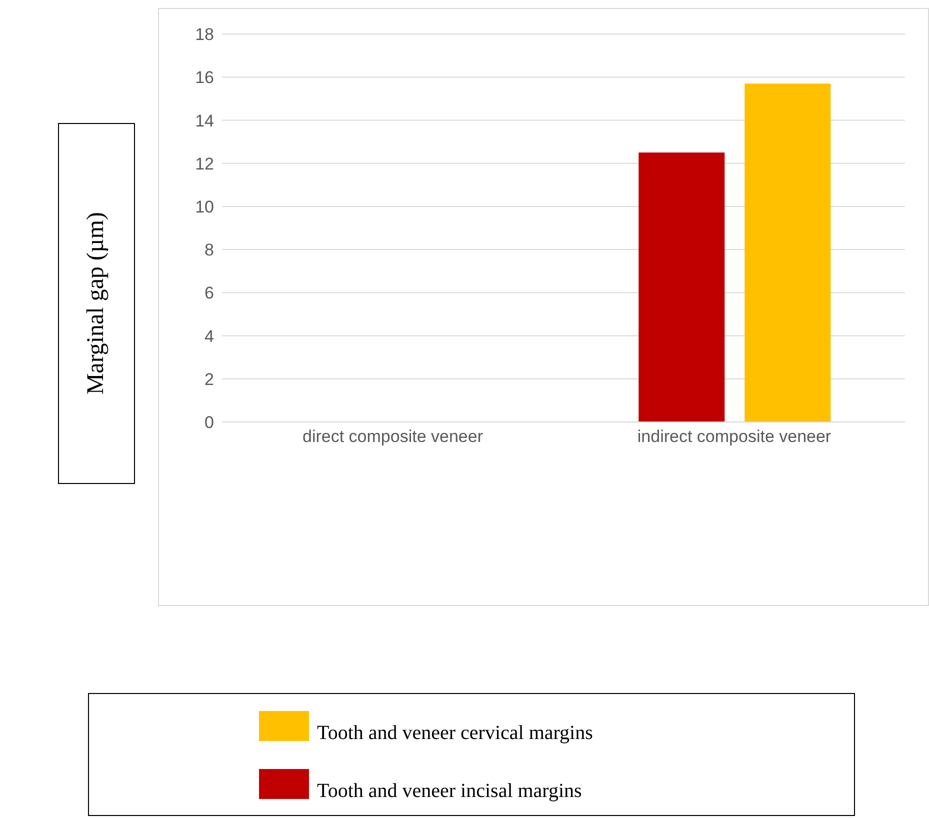 Image resolution: width=929 pixels, height=818 pixels. I want to click on y-tick-label: 10, so click(204, 206).